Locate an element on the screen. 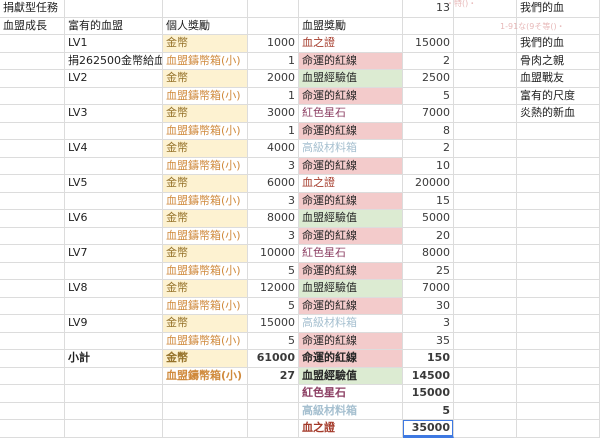  cell-G17 is located at coordinates (485, 289).